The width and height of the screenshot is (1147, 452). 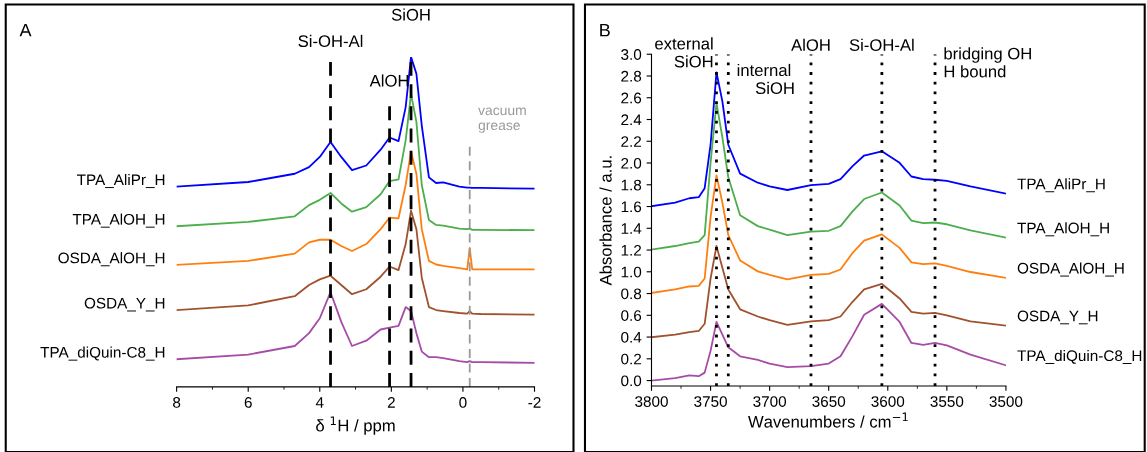 What do you see at coordinates (888, 401) in the screenshot?
I see `x-tick-label: 3600` at bounding box center [888, 401].